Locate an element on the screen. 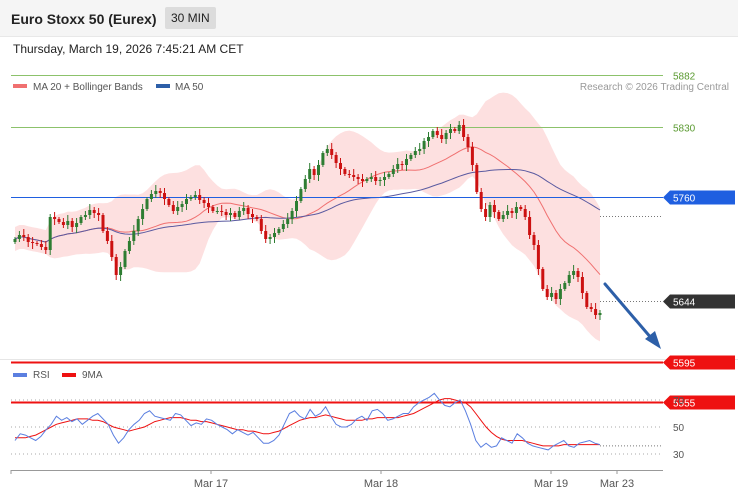  x-tick-label: Mar 18 is located at coordinates (381, 484).